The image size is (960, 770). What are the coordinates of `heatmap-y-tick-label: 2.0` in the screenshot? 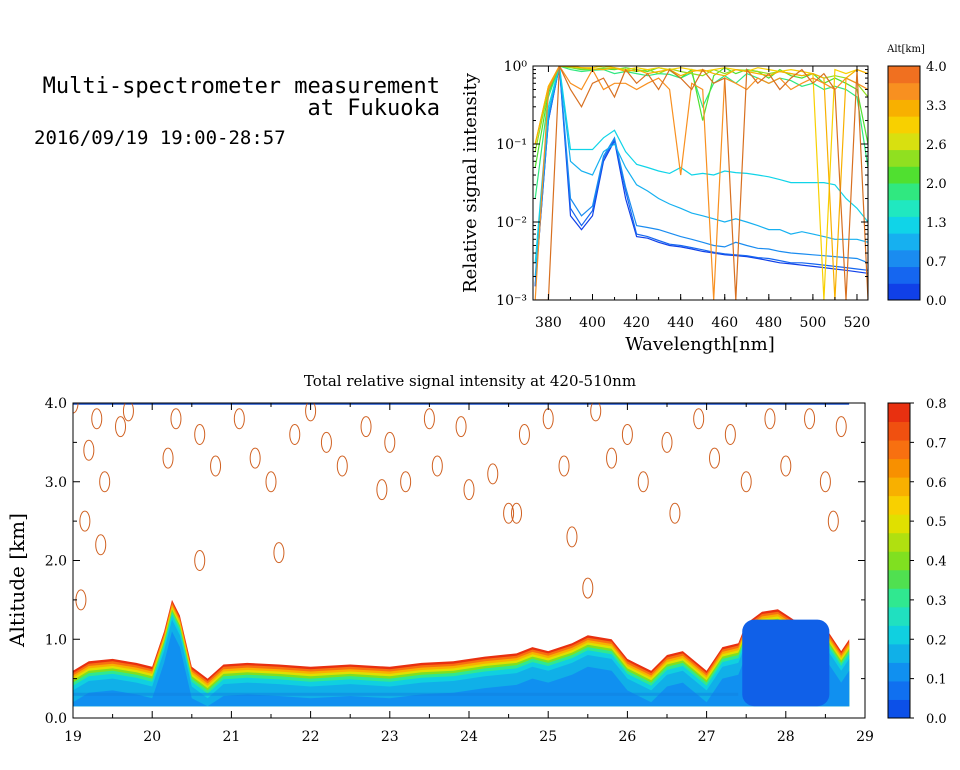 It's located at (56, 562).